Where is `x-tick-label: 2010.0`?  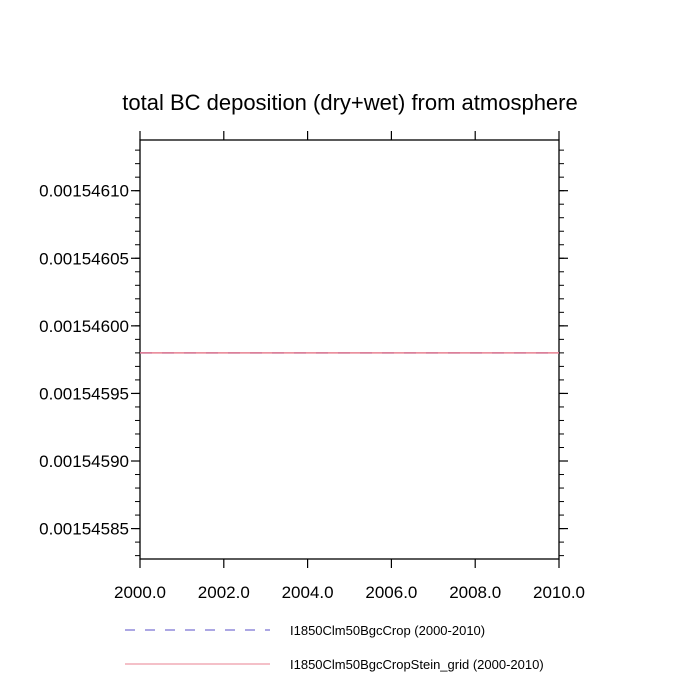 x-tick-label: 2010.0 is located at coordinates (559, 592).